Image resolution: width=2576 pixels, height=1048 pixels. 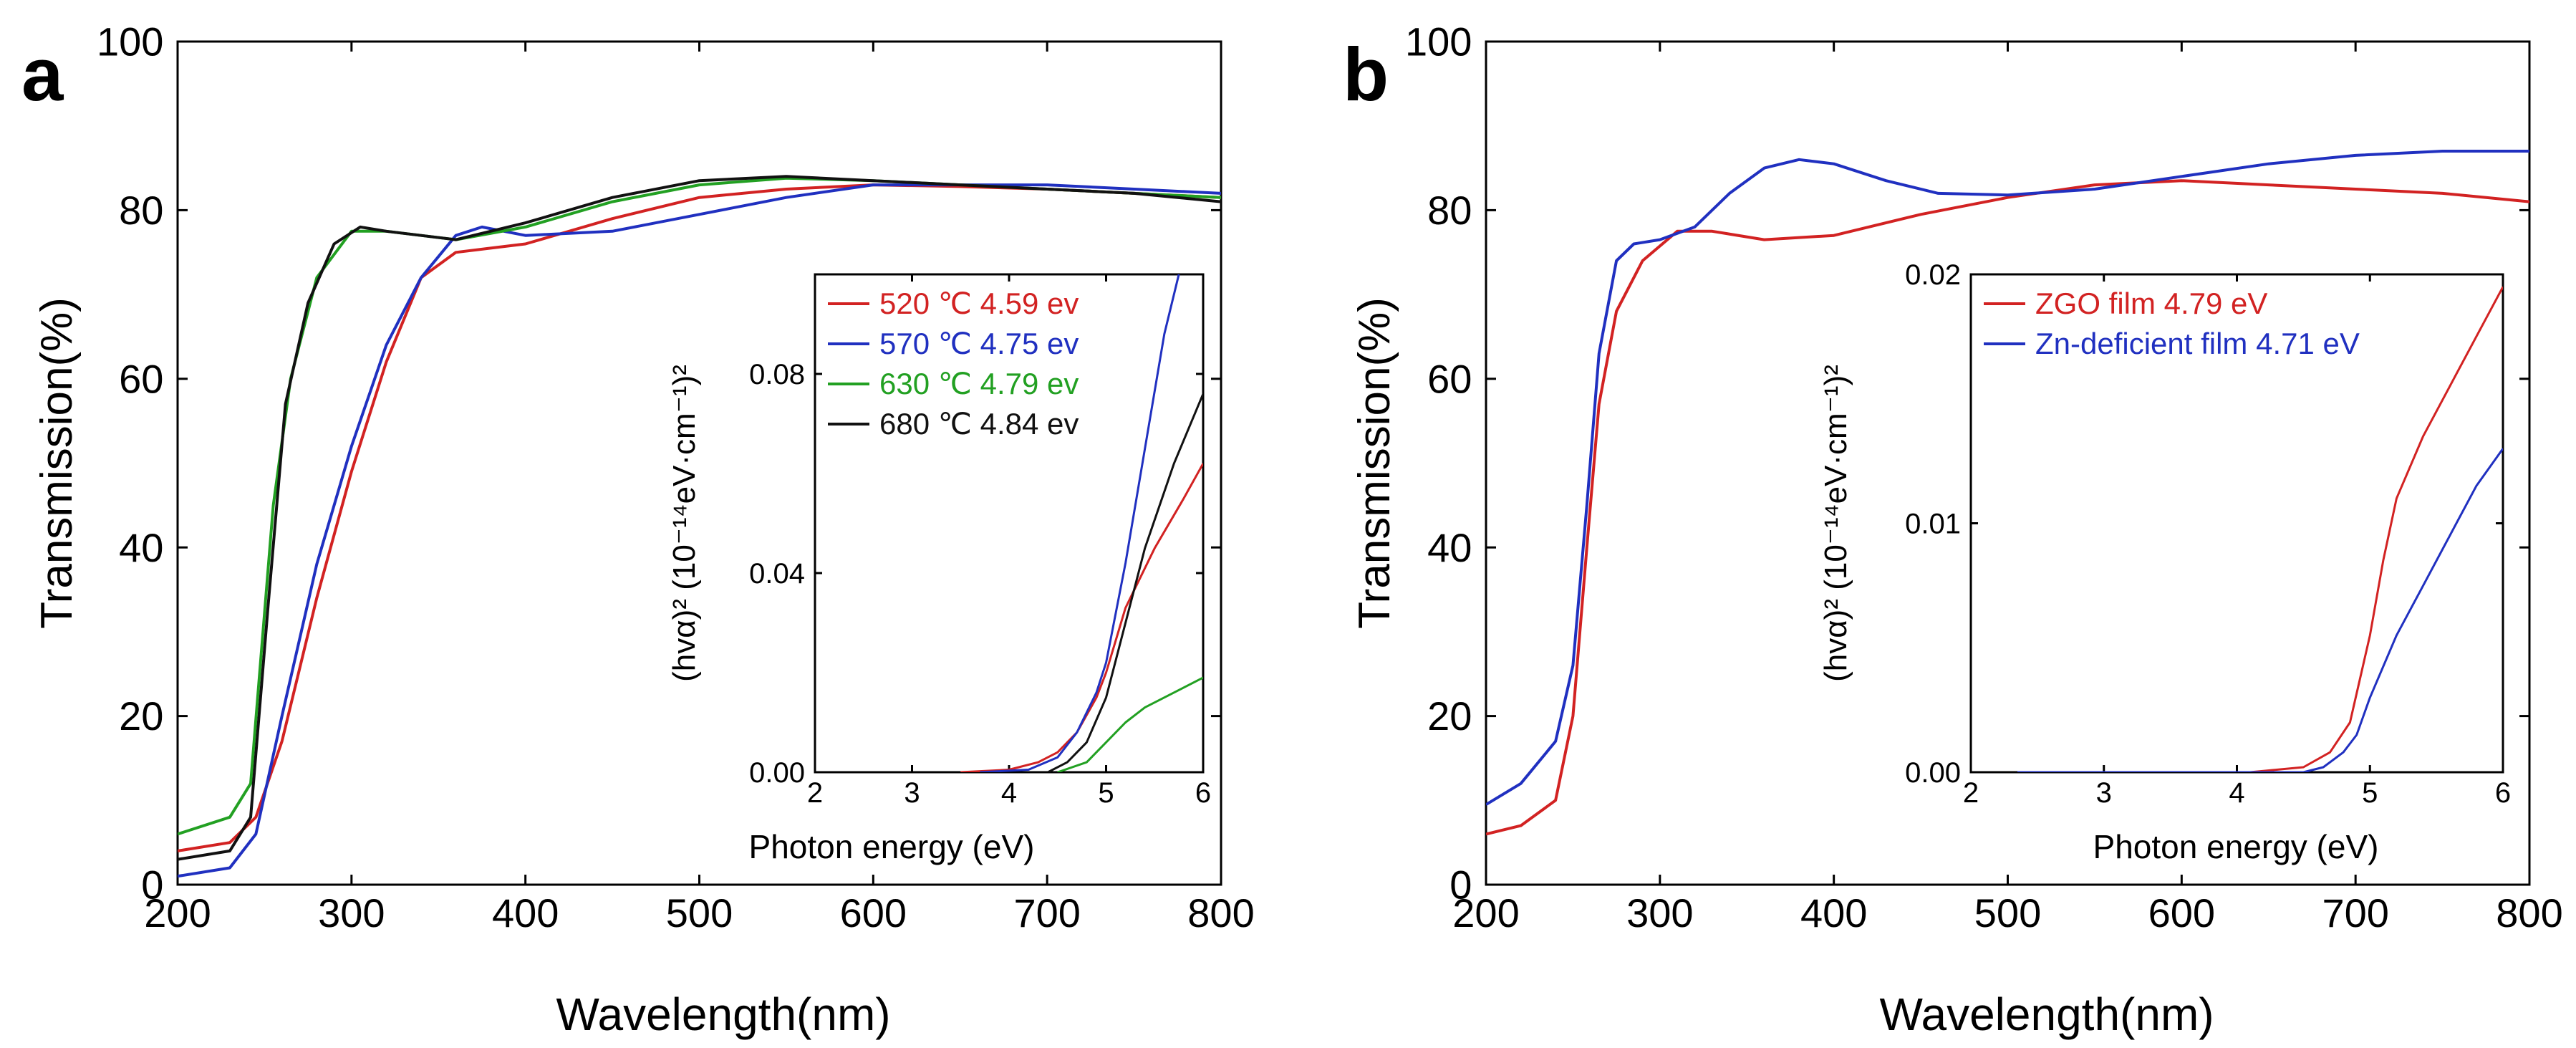 I want to click on legend-label-a-2: 630 ℃ 4.79 ev, so click(x=979, y=383).